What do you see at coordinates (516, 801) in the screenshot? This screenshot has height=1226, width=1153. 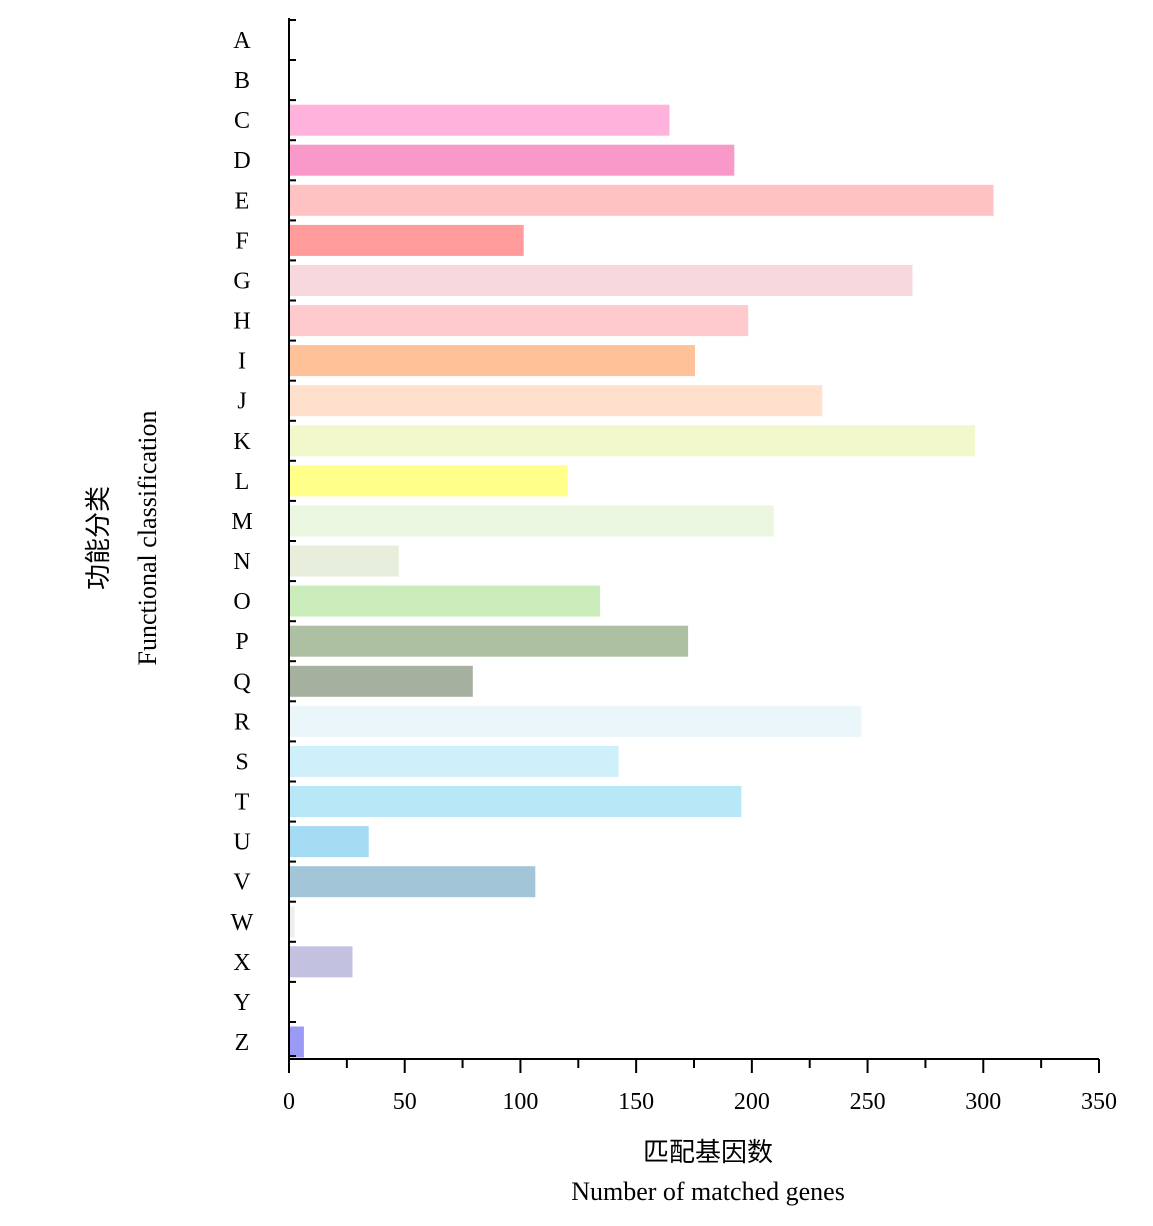 I see `bar-t` at bounding box center [516, 801].